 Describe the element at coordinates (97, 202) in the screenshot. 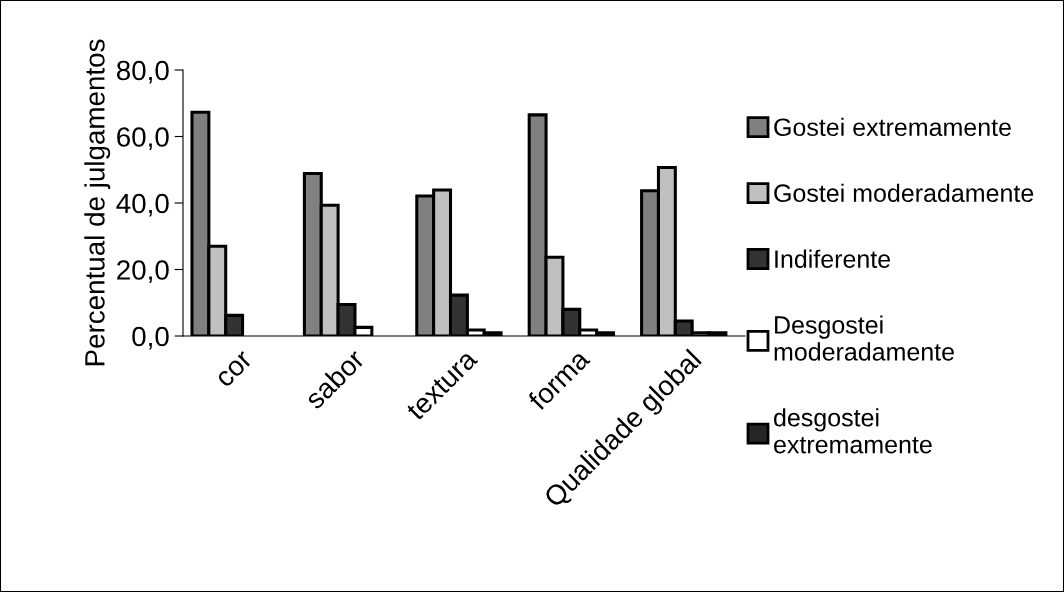

I see `y-axis-title: Percentual de julgamentos` at that location.